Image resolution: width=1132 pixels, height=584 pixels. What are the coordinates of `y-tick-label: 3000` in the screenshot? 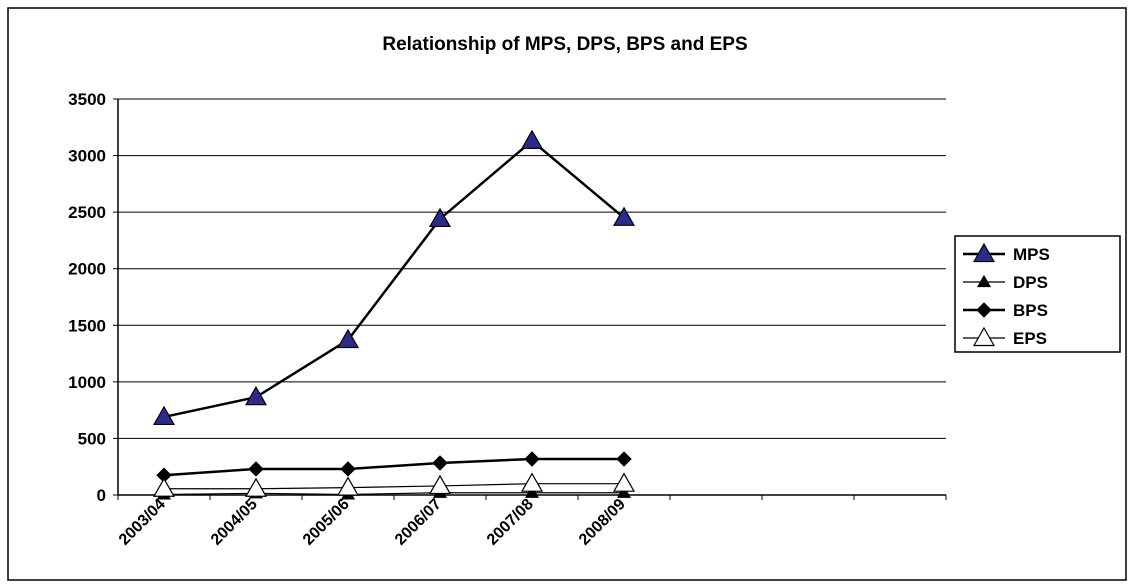 It's located at (87, 156).